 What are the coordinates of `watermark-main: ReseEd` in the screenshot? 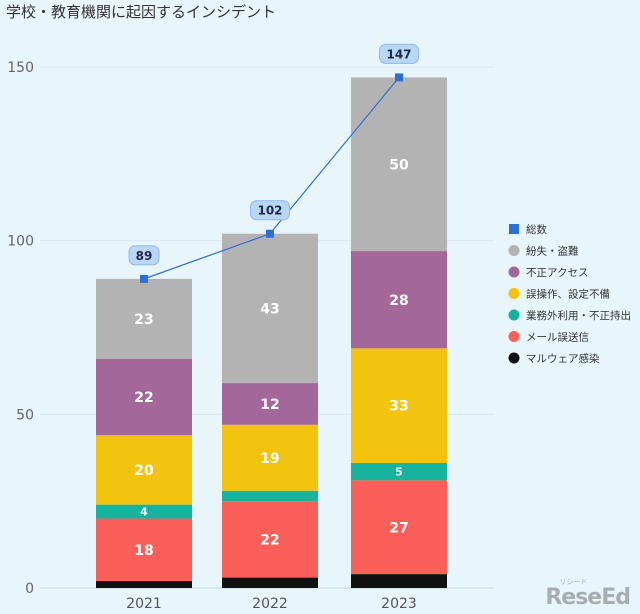 It's located at (588, 597).